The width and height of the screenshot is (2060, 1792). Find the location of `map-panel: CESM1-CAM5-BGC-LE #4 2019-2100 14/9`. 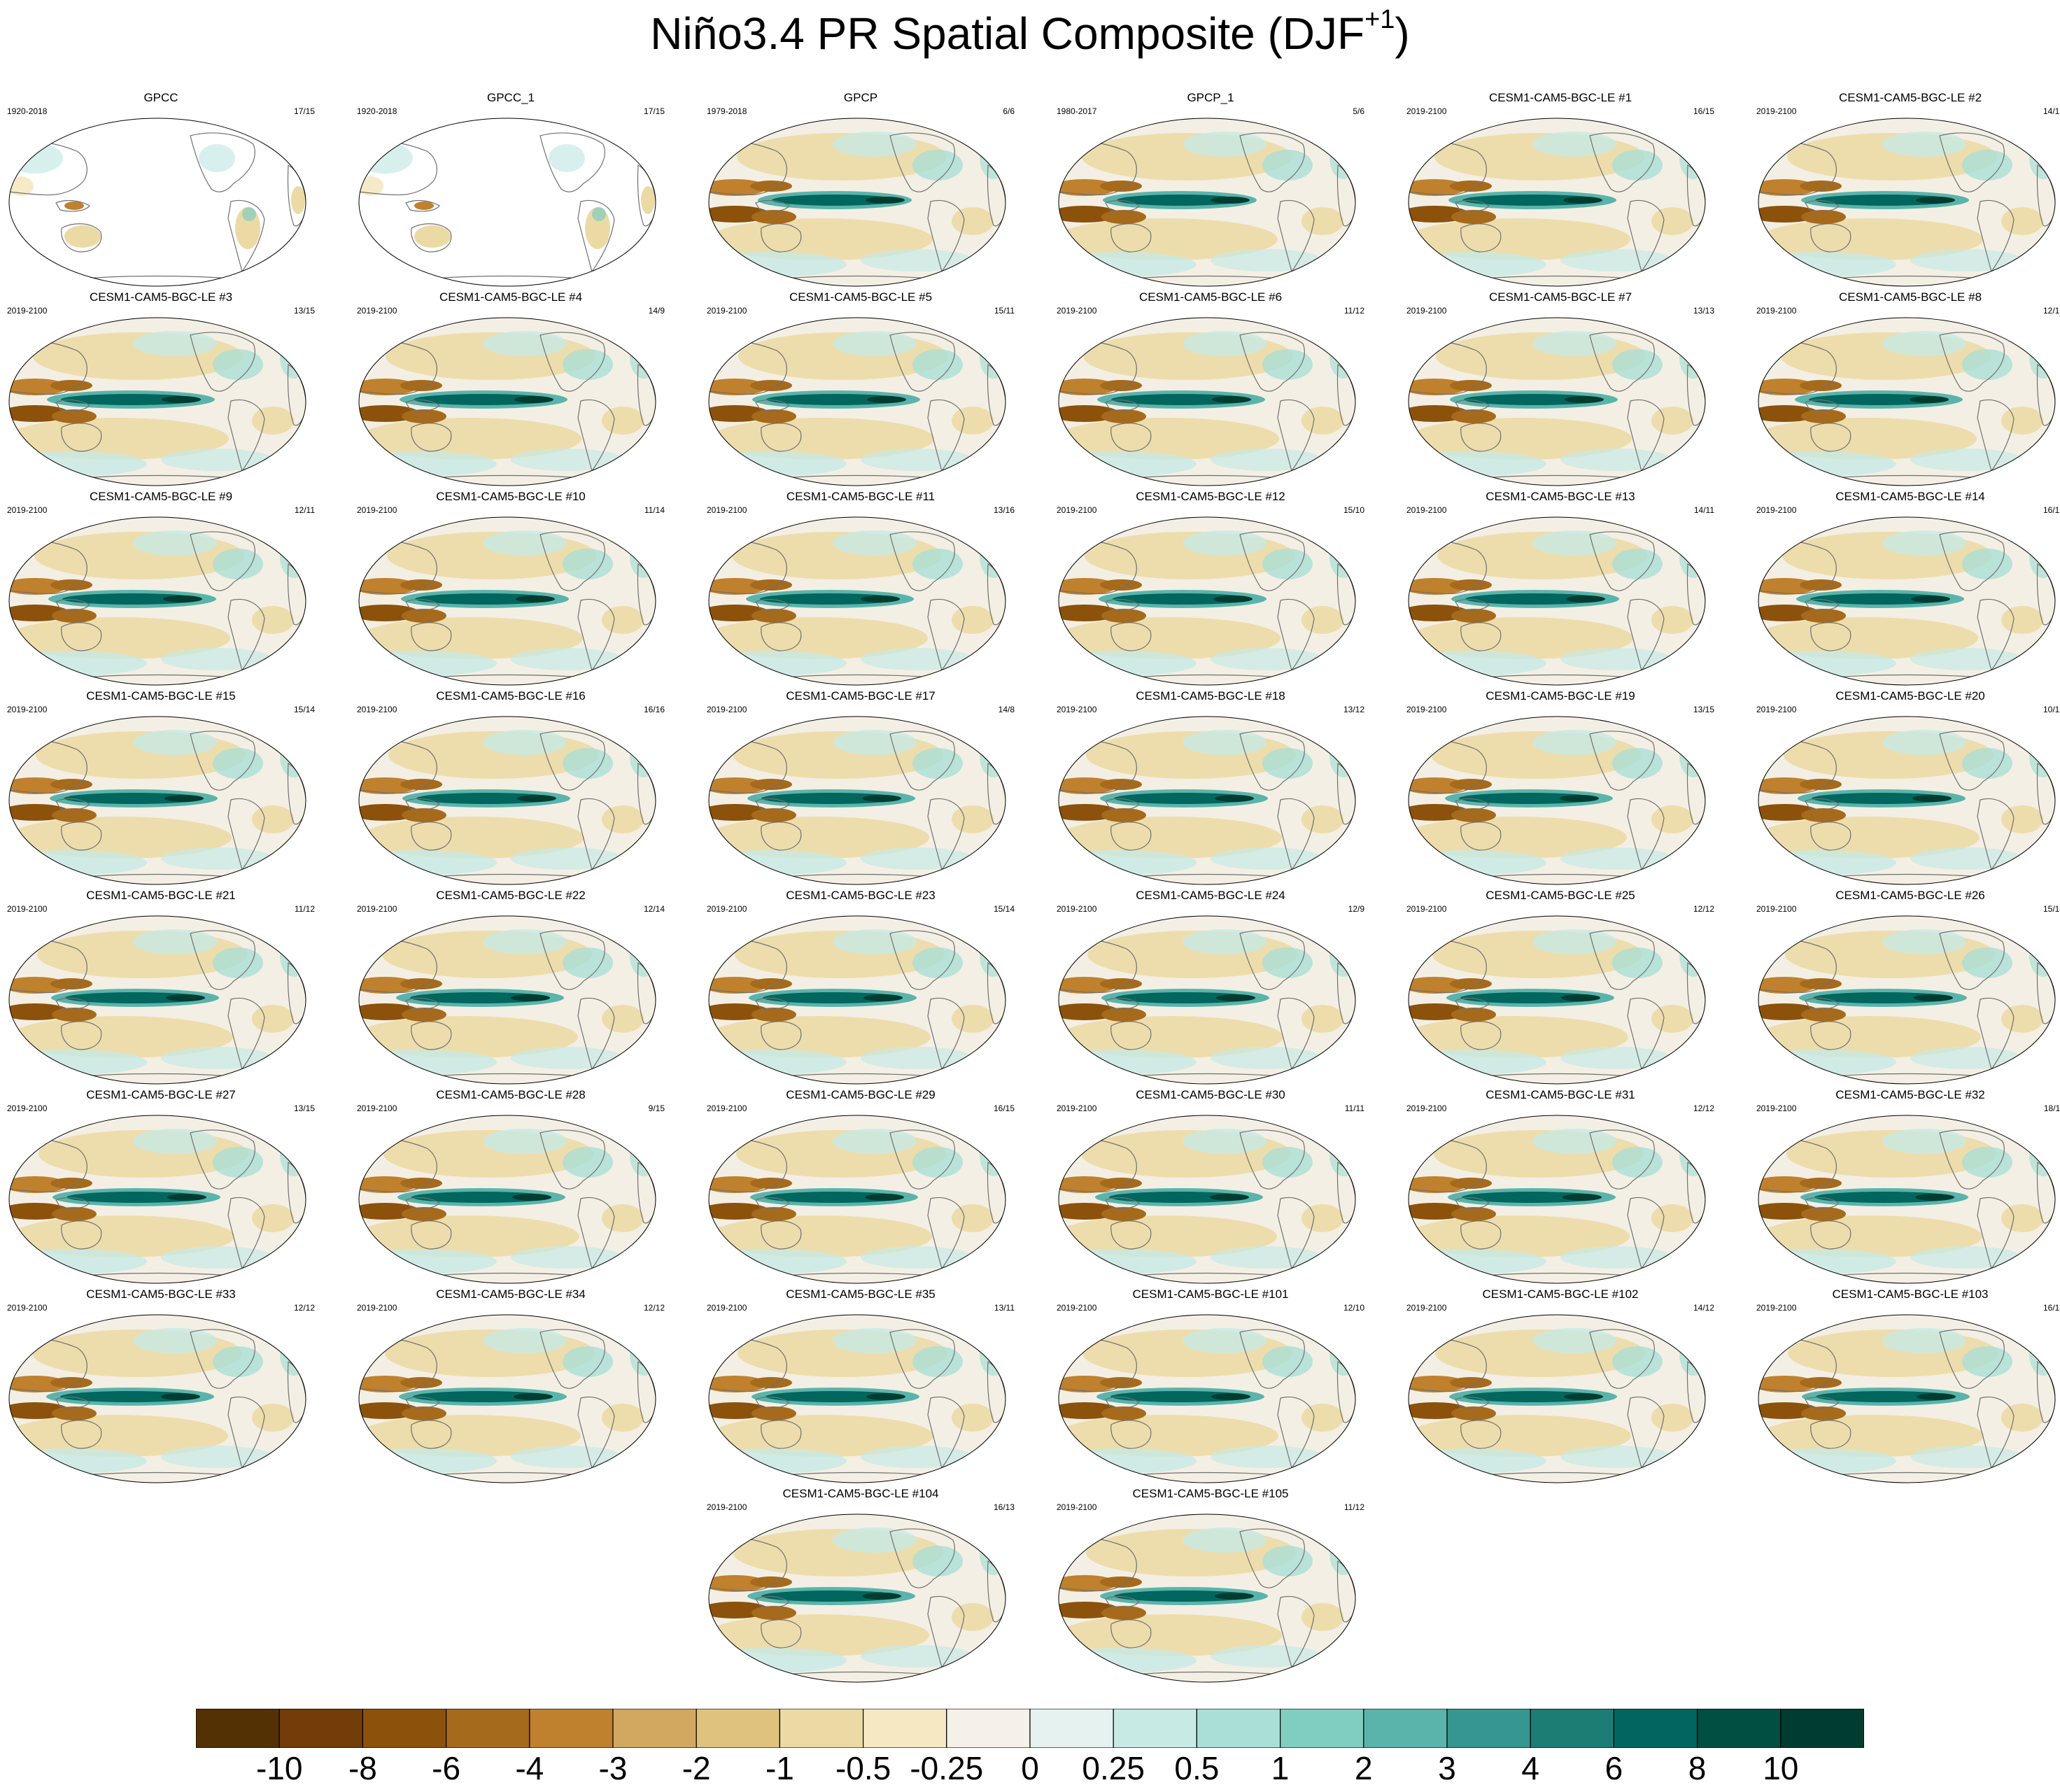

map-panel: CESM1-CAM5-BGC-LE #4 2019-2100 14/9 is located at coordinates (511, 388).